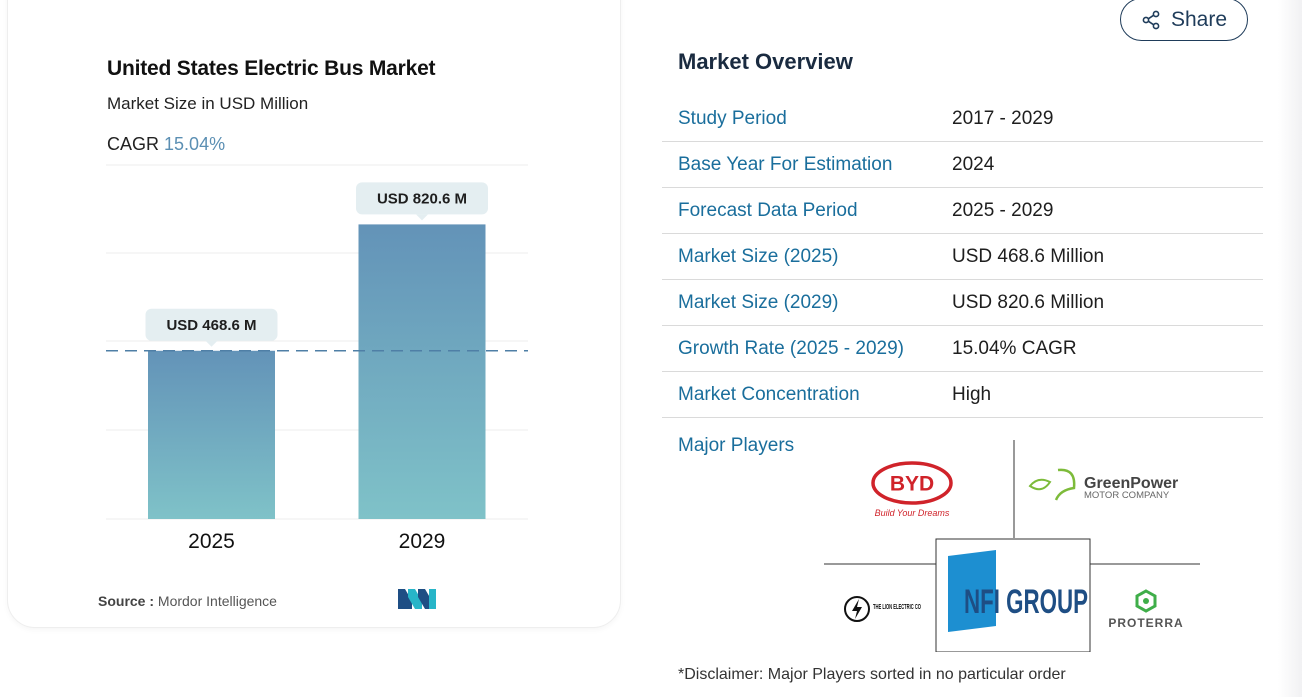 The height and width of the screenshot is (697, 1302). I want to click on nfi-group-name: NFI GROUP, so click(1026, 602).